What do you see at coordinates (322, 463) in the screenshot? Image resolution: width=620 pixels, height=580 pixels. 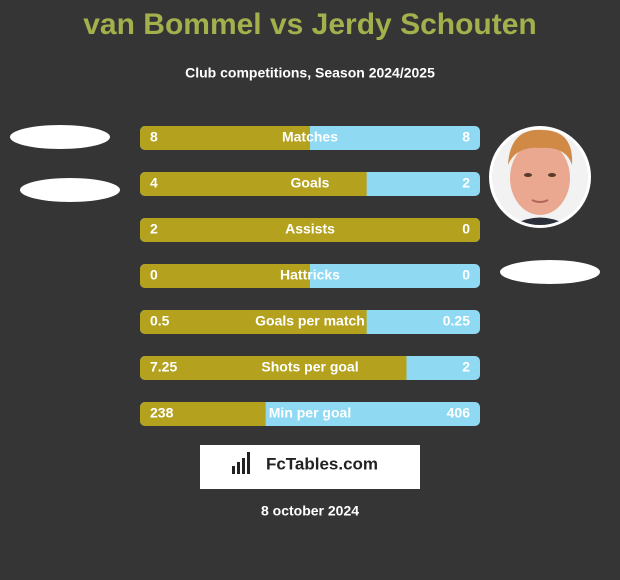 I see `logo-text: FcTables.com` at bounding box center [322, 463].